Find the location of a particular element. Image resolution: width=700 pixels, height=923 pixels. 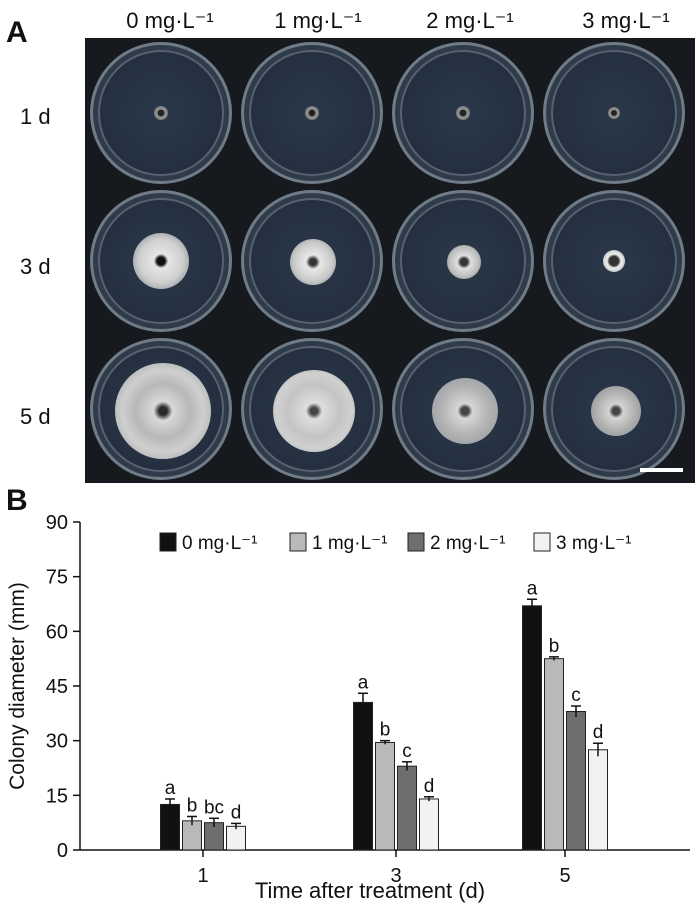

scale-bar is located at coordinates (661, 470).